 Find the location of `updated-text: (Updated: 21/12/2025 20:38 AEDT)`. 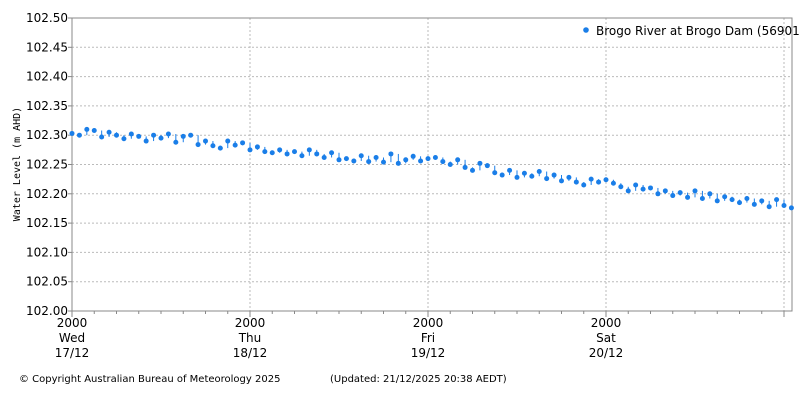

updated-text: (Updated: 21/12/2025 20:38 AEDT) is located at coordinates (418, 379).